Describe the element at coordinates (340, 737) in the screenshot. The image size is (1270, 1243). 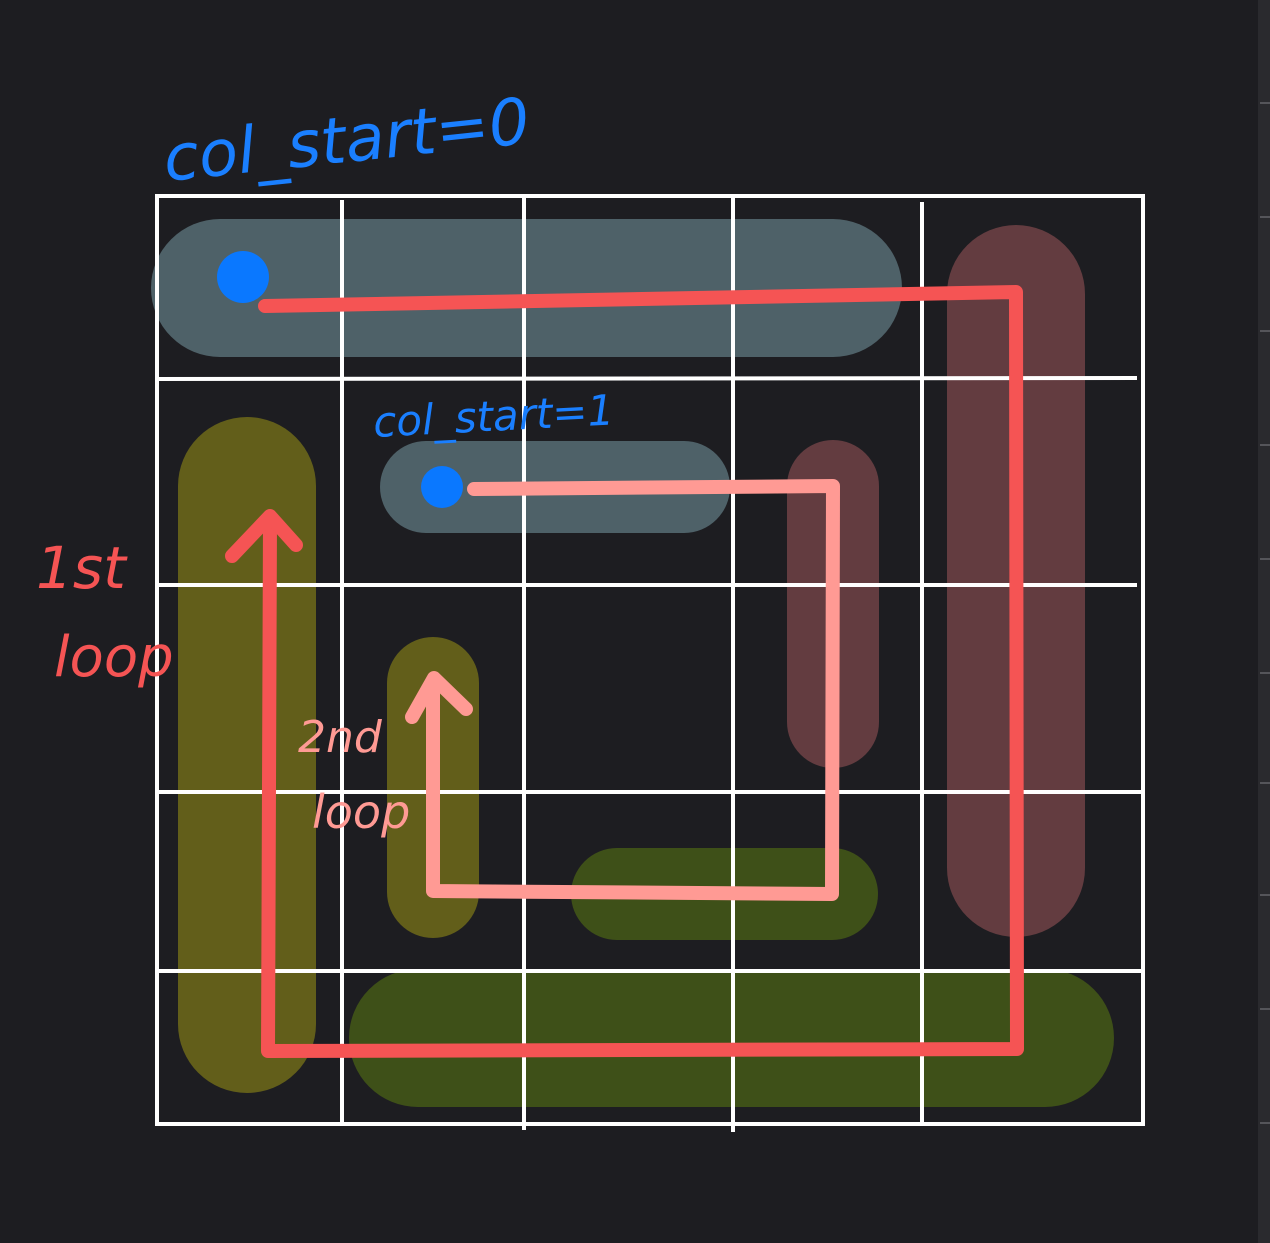
I see `second-loop-label-line1: 2nd` at that location.